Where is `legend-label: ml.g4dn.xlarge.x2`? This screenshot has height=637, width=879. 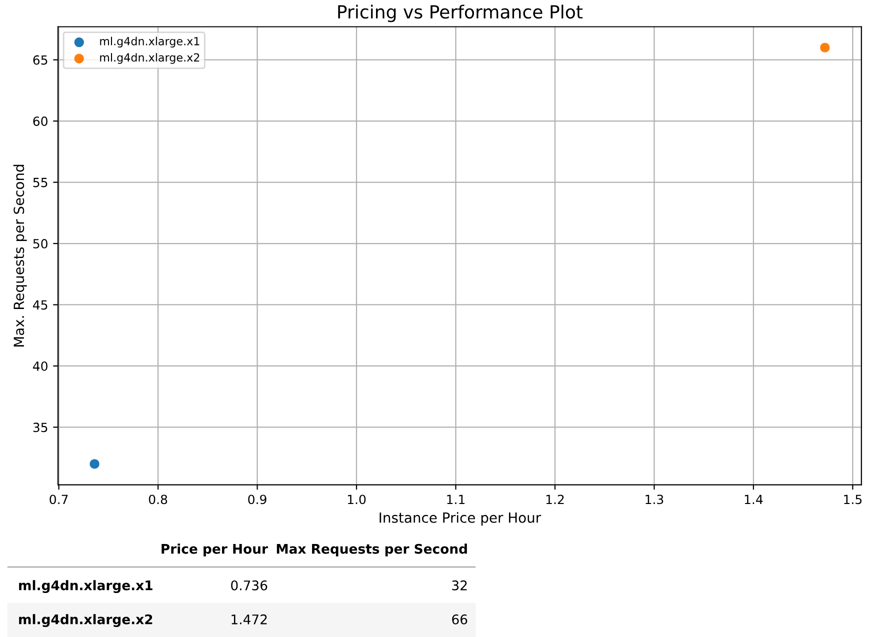
legend-label: ml.g4dn.xlarge.x2 is located at coordinates (150, 58).